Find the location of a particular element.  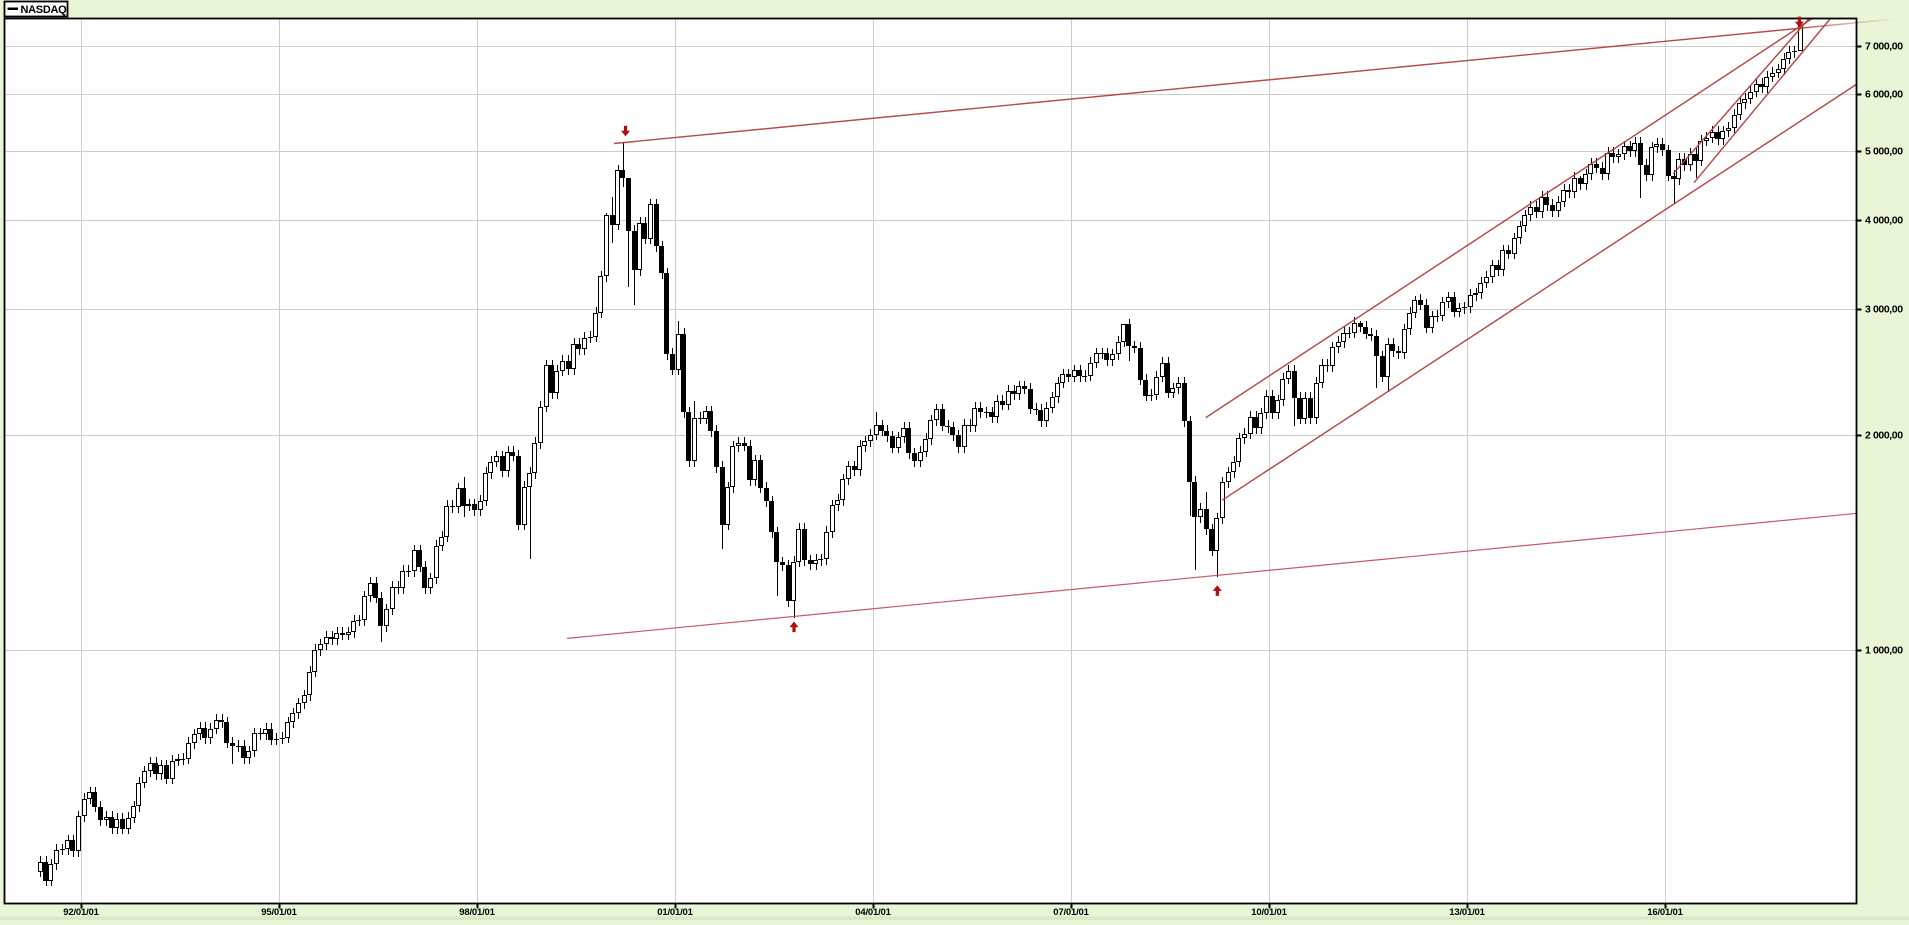

svg-text: 6 000,00 is located at coordinates (1884, 95).